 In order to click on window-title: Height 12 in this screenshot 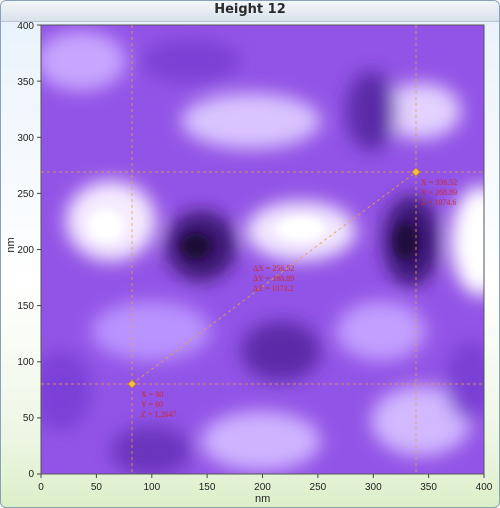, I will do `click(250, 9)`.